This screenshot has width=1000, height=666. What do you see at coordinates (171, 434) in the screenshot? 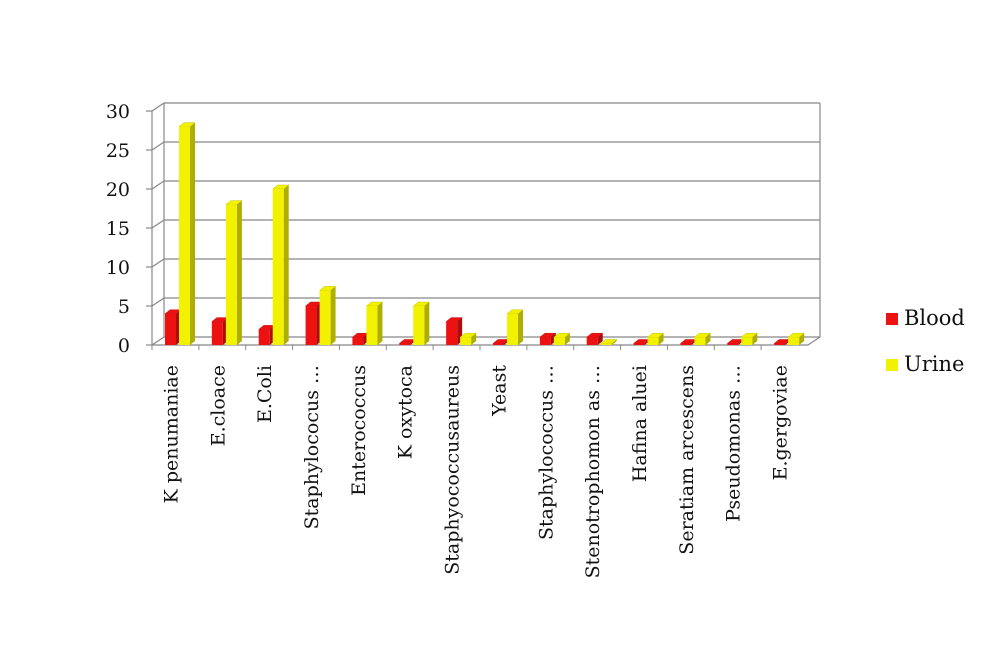
I see `x-category-label: K penumaniae` at bounding box center [171, 434].